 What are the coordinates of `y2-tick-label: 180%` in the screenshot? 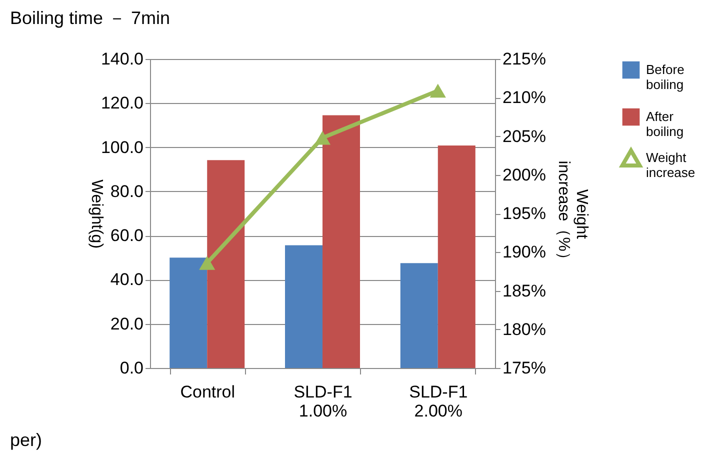 It's located at (524, 329).